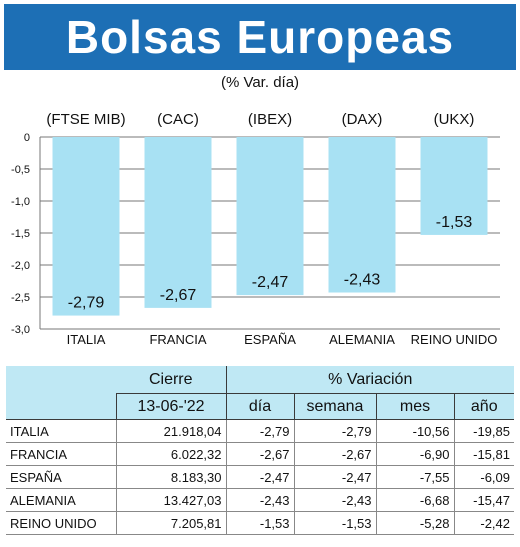  Describe the element at coordinates (86, 303) in the screenshot. I see `data-label: -2,79` at that location.